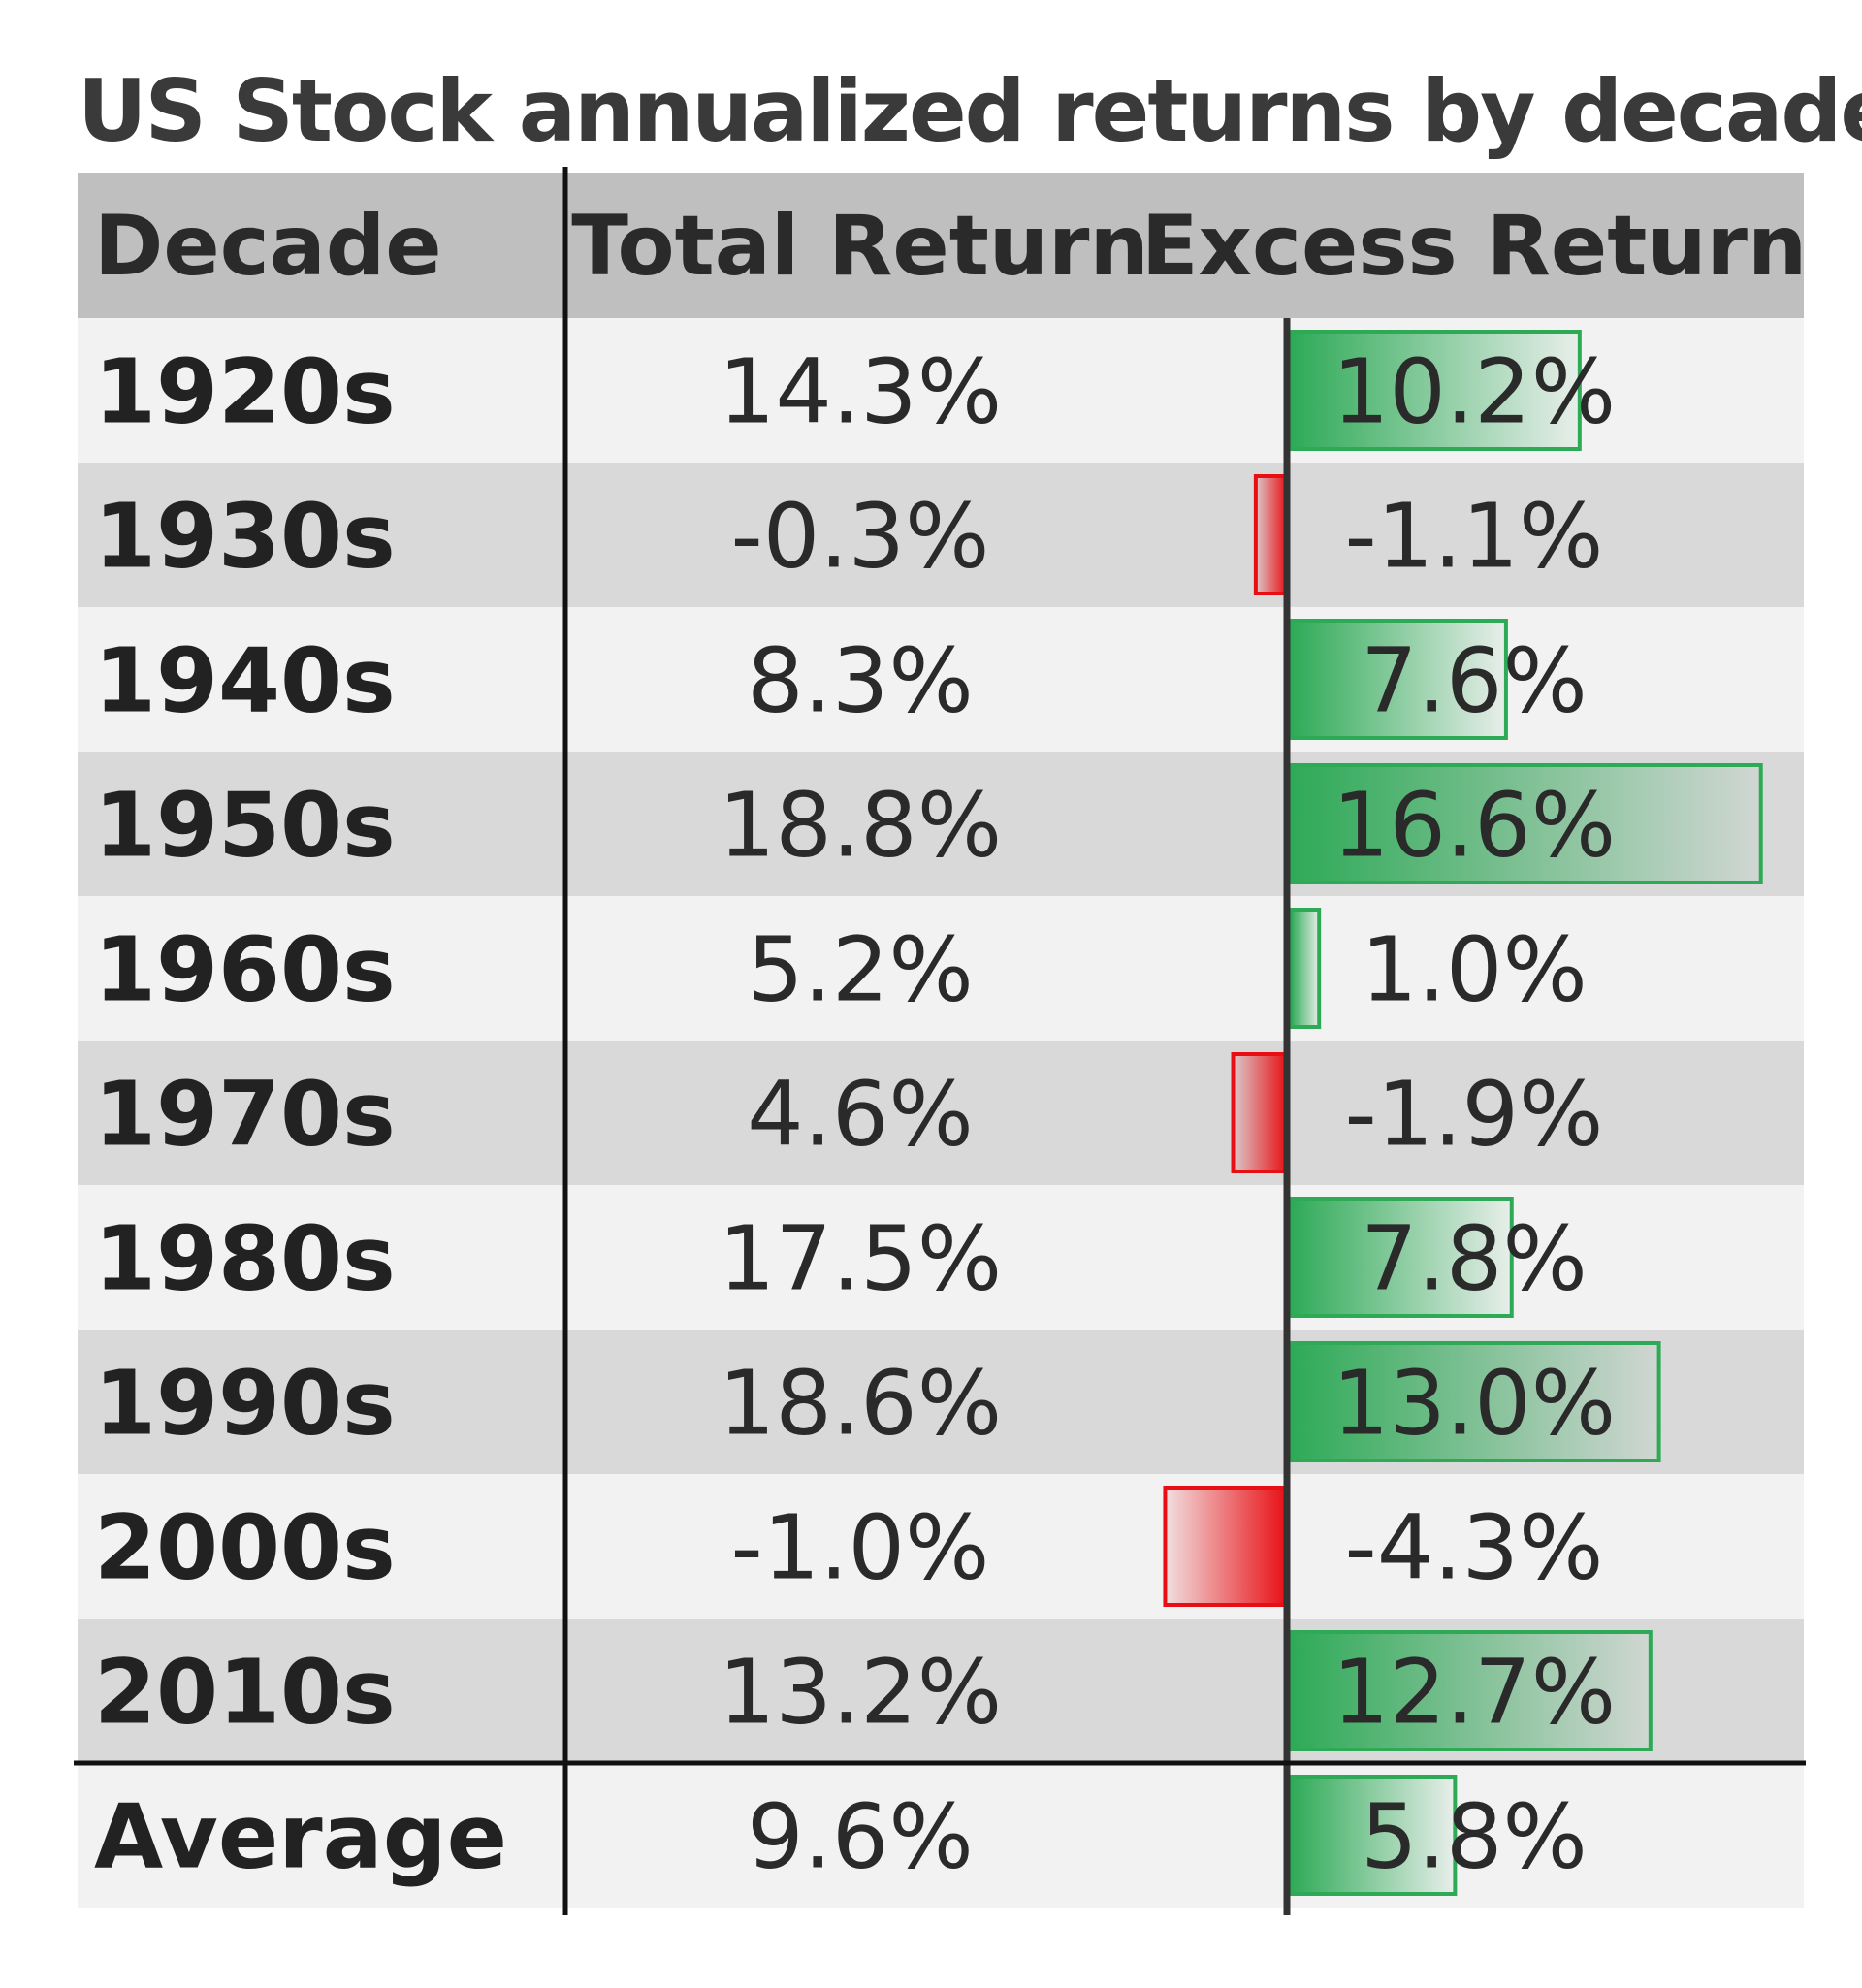  Describe the element at coordinates (1373, 1835) in the screenshot. I see `average-excess-bar` at that location.